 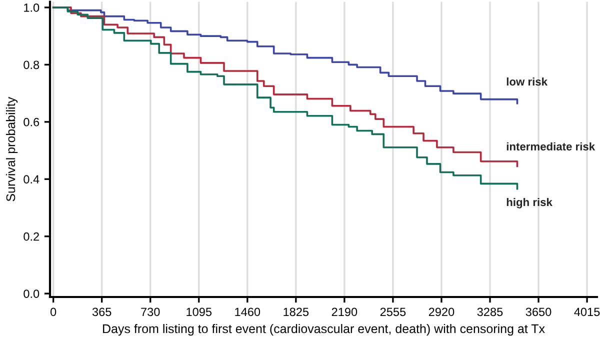 What do you see at coordinates (296, 312) in the screenshot?
I see `x-tick-label: 1825` at bounding box center [296, 312].